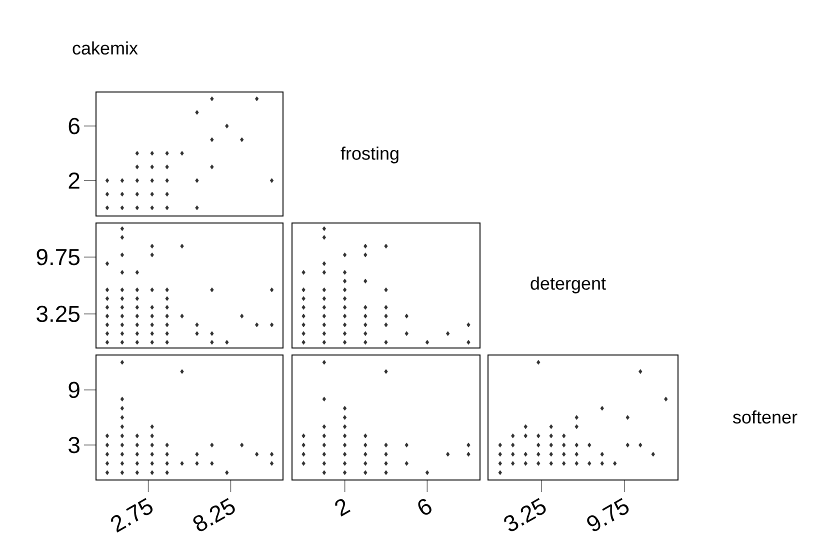 Image resolution: width=829 pixels, height=553 pixels. What do you see at coordinates (608, 515) in the screenshot?
I see `x-tick-label: 9.75` at bounding box center [608, 515].